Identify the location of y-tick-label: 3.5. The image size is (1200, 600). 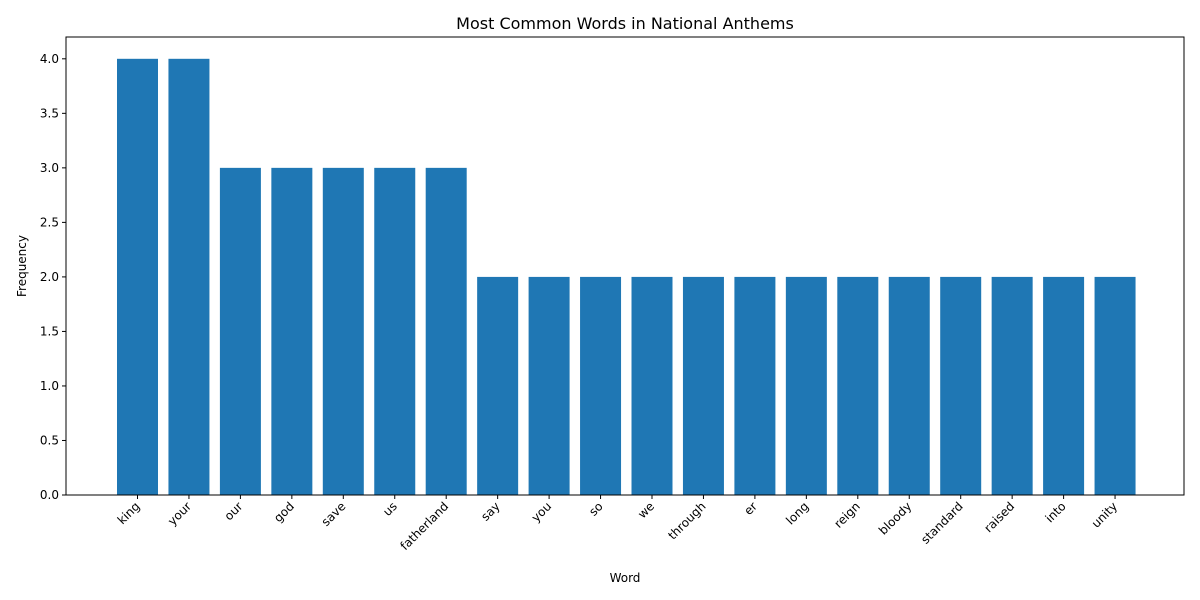
(49, 113).